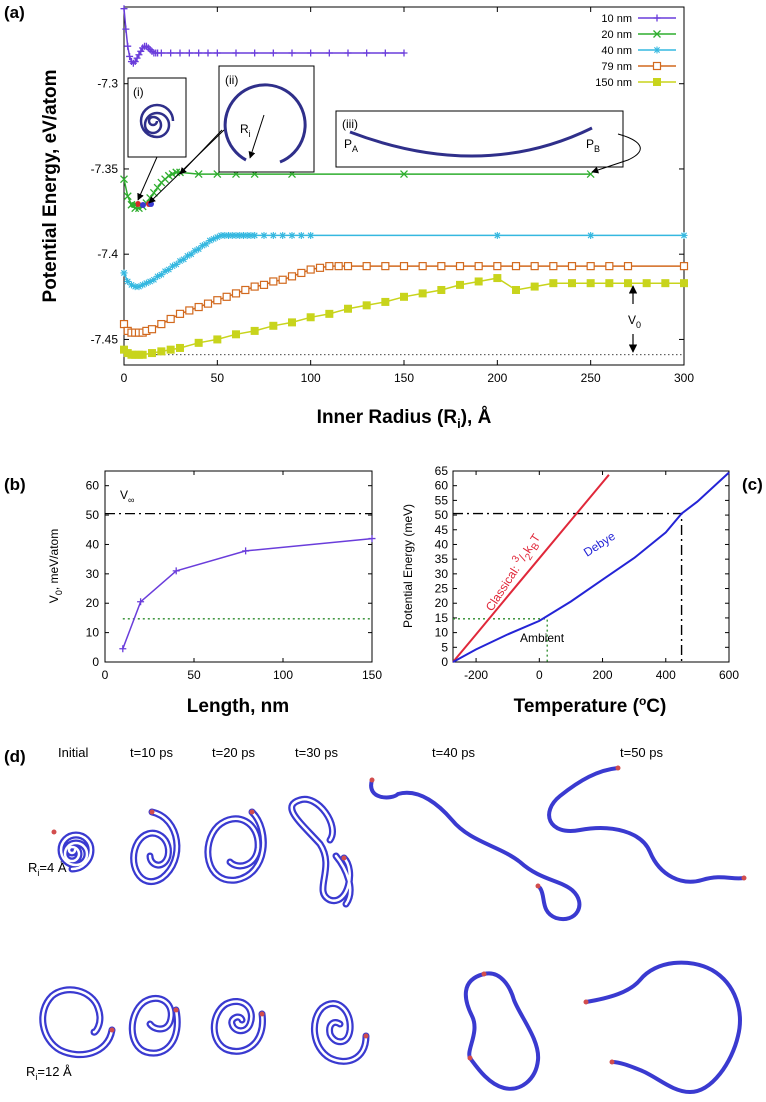  I want to click on v0-label: V0, so click(634, 321).